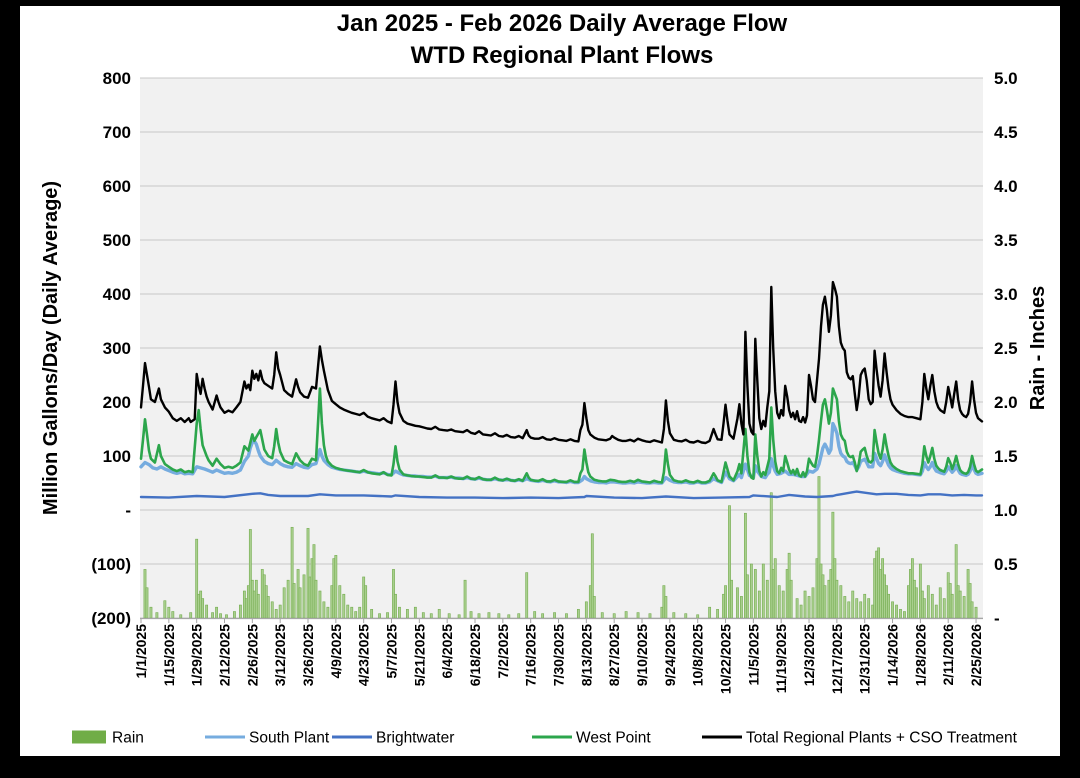 This screenshot has height=778, width=1080. Describe the element at coordinates (865, 659) in the screenshot. I see `x-axis-tick-label: 12/31/2025` at that location.